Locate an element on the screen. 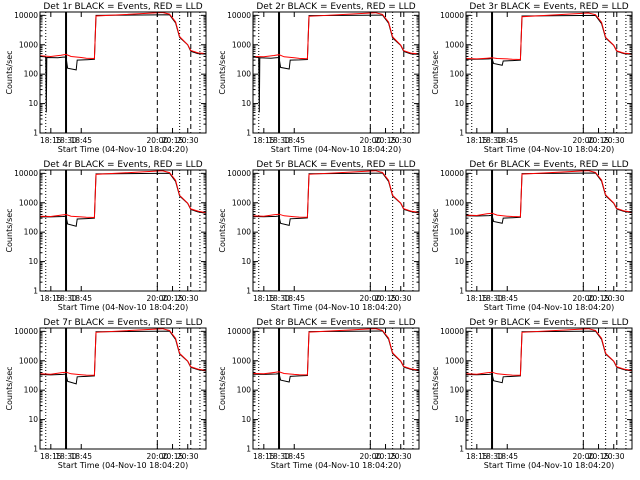 The image size is (640, 480). panel-title: Det 6r BLACK = Events, RED = LLD is located at coordinates (548, 165).